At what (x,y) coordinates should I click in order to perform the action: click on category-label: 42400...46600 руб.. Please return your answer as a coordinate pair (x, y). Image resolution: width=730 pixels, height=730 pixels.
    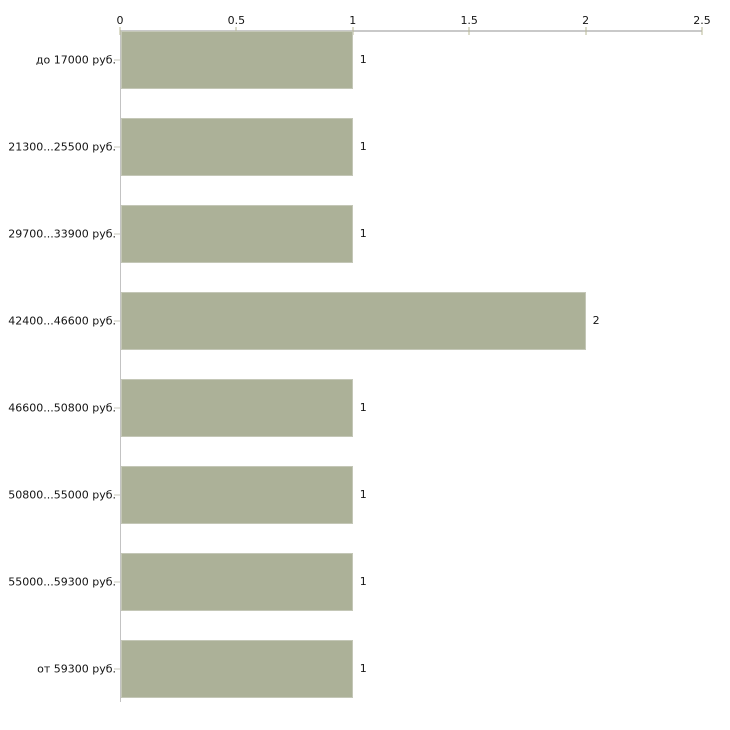
    Looking at the image, I should click on (62, 321).